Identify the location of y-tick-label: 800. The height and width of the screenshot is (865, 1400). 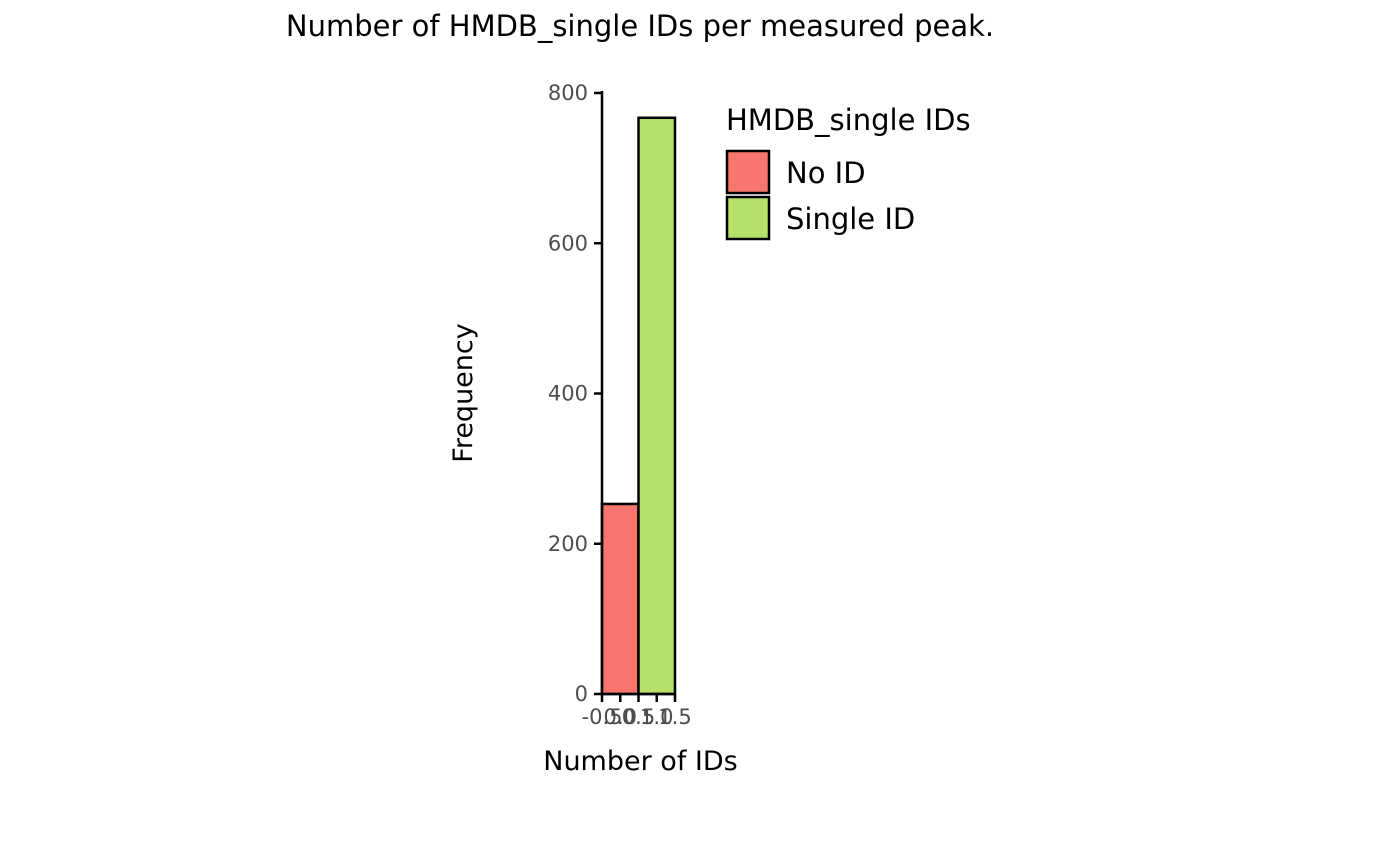
(568, 93).